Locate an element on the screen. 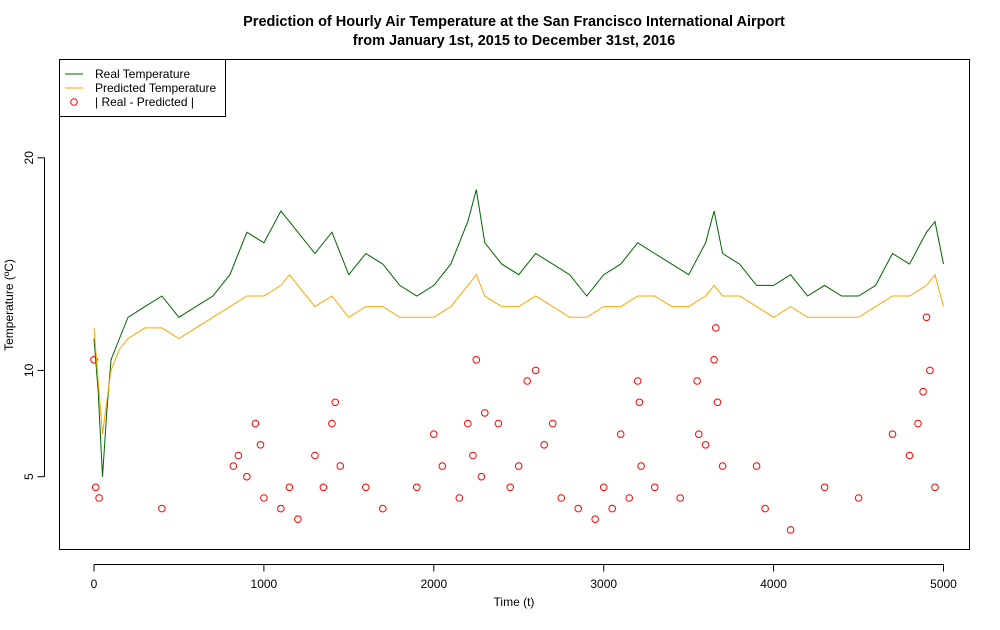 Image resolution: width=1000 pixels, height=630 pixels. y-axis: 5 10 20 is located at coordinates (33, 315).